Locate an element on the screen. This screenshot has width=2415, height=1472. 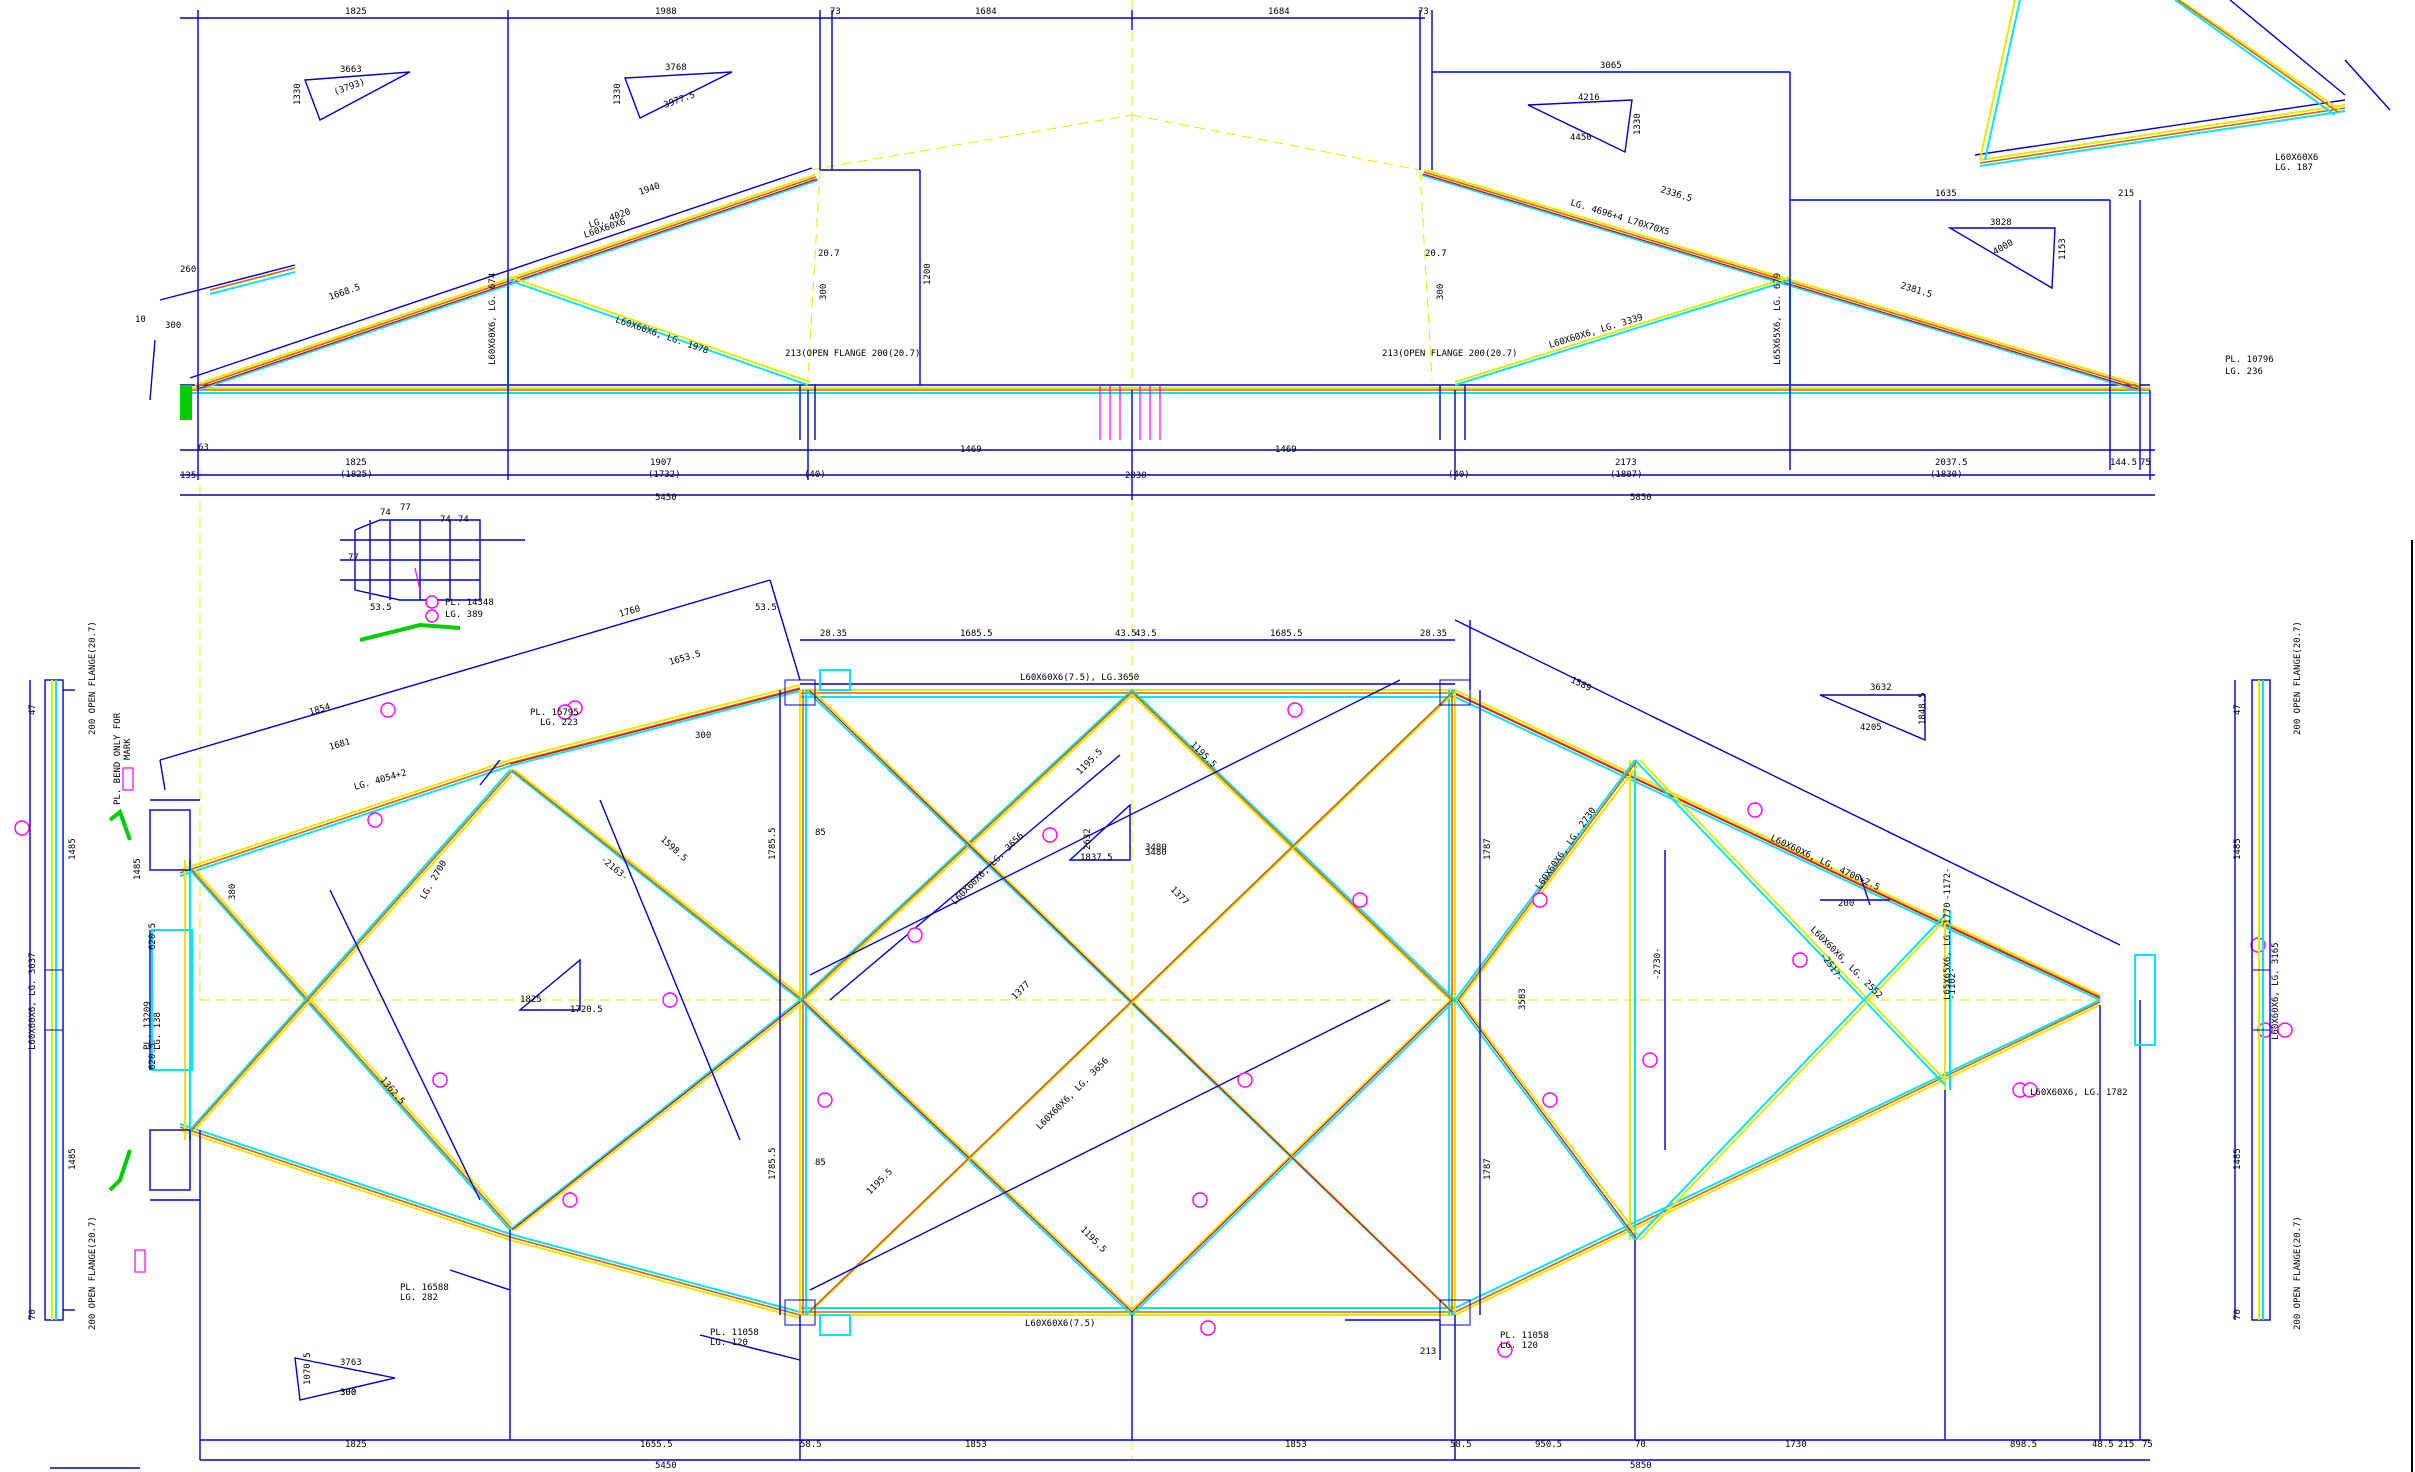
right-side-label-2: 200 OPEN FLANGE(20.7) is located at coordinates (2298, 678).